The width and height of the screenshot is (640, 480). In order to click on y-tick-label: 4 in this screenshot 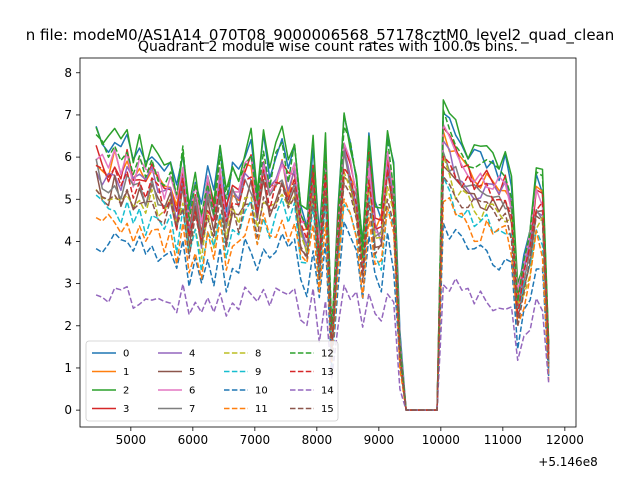, I will do `click(68, 241)`.